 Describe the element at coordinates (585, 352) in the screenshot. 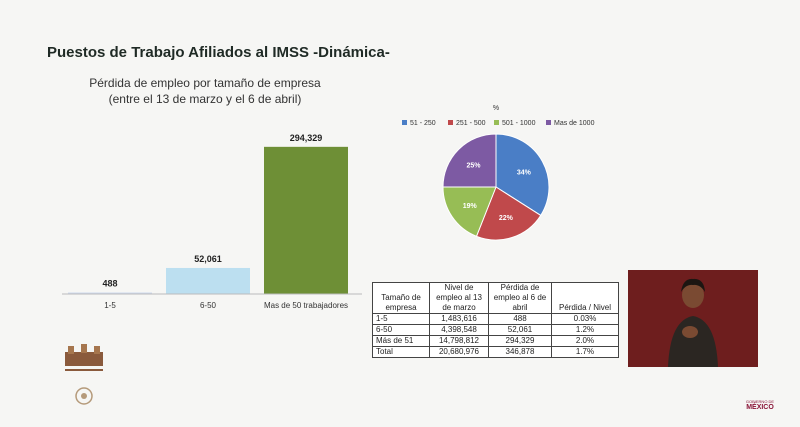

I see `table-cell: 1.7%` at that location.